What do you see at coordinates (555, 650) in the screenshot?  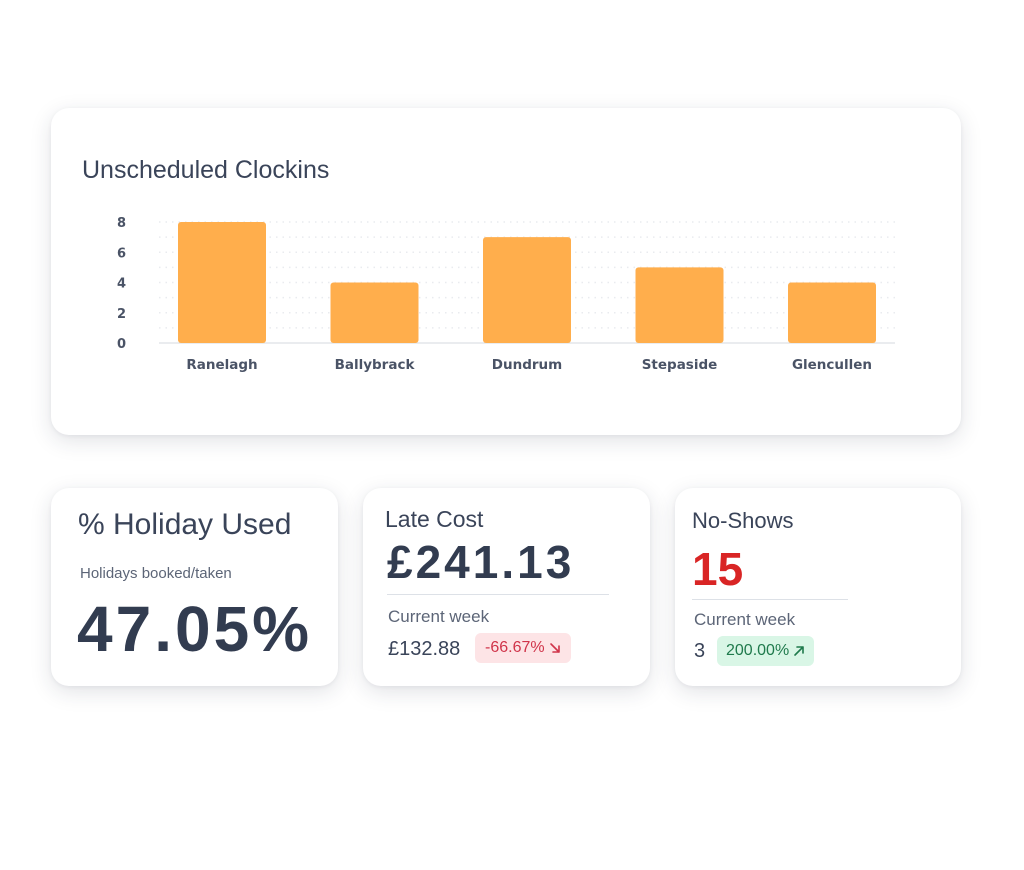 I see `arrow-down-right-icon` at bounding box center [555, 650].